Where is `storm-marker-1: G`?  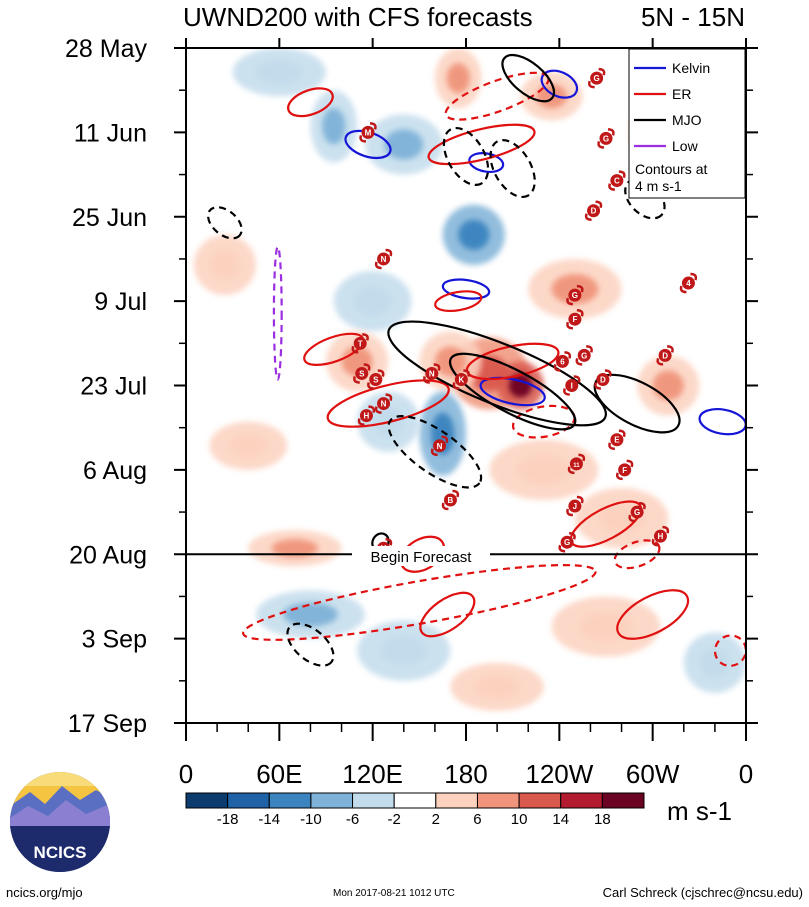 storm-marker-1: G is located at coordinates (596, 78).